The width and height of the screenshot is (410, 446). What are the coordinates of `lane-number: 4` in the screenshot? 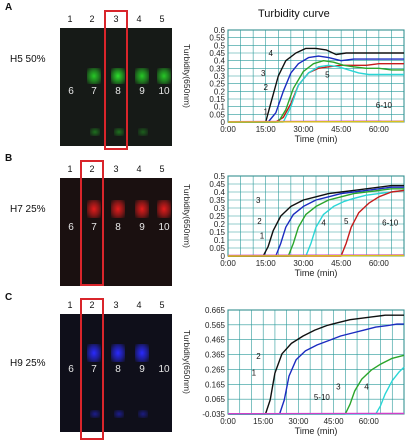 It's located at (139, 305).